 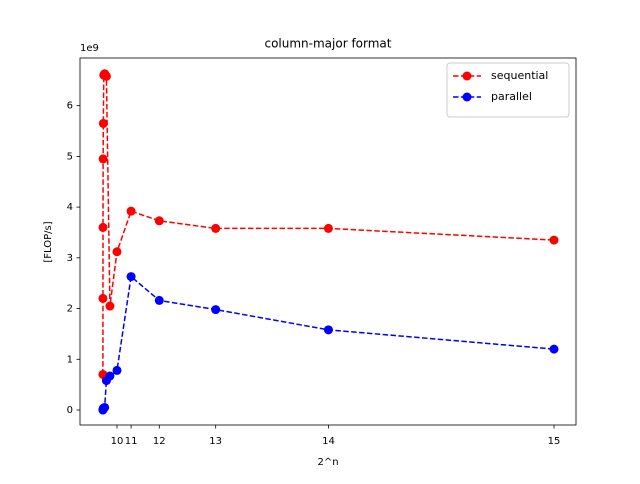 What do you see at coordinates (70, 359) in the screenshot?
I see `y-tick-label: 1` at bounding box center [70, 359].